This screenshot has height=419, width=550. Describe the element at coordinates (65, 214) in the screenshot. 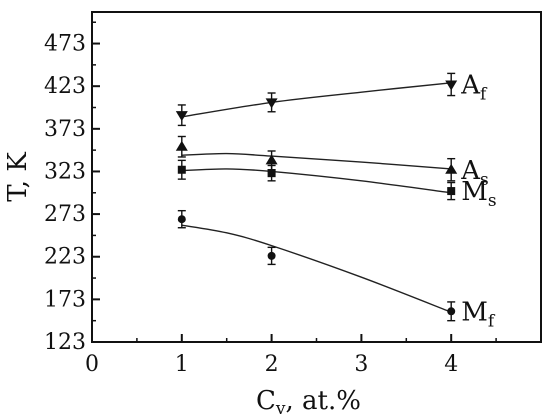

I see `y-tick-label: 273` at that location.